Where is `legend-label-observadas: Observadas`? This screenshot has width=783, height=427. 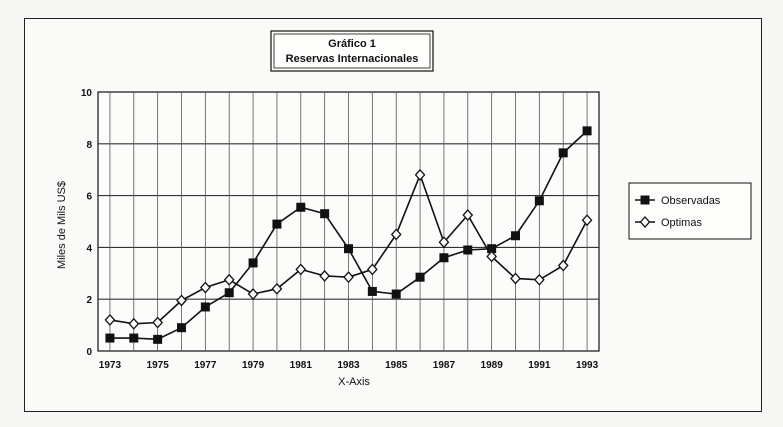 legend-label-observadas: Observadas is located at coordinates (691, 201).